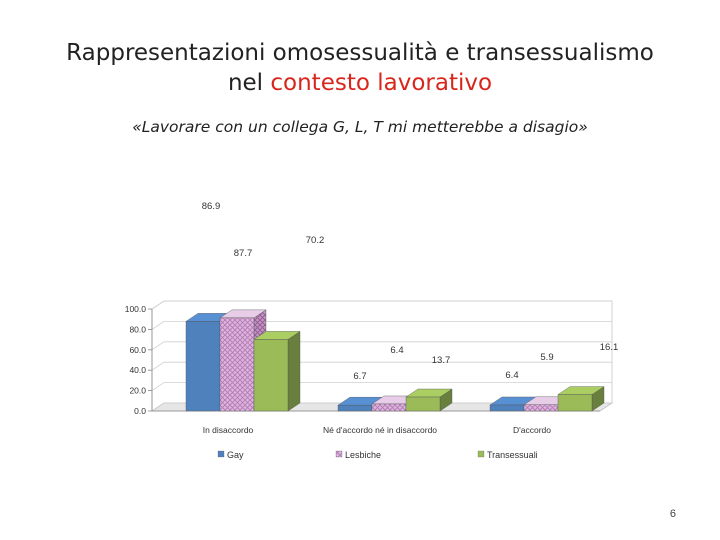 The width and height of the screenshot is (720, 540). I want to click on legend-label-lesbiche: Lesbiche, so click(363, 455).